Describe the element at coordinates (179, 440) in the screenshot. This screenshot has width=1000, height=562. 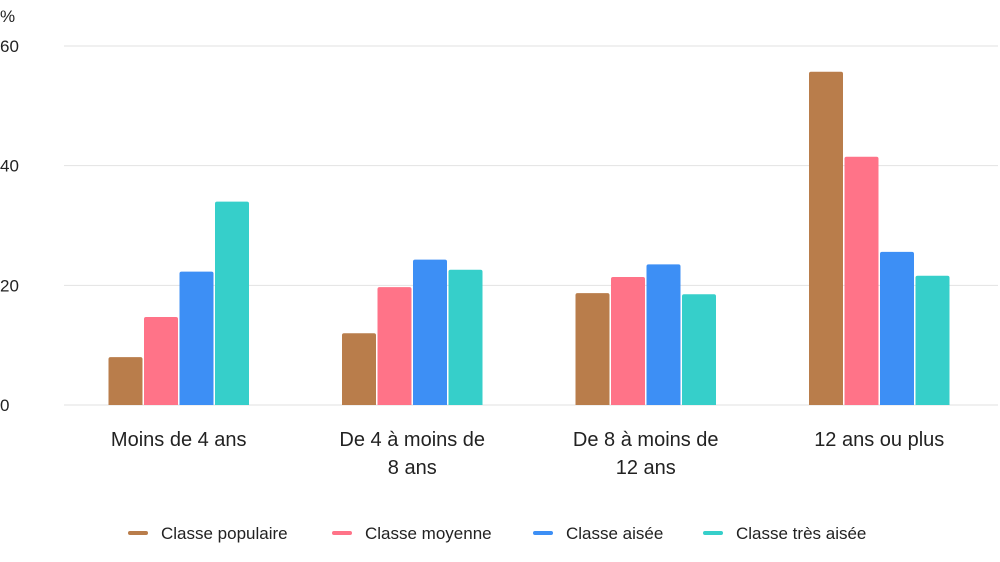
I see `x-tick-label: Moins de 4 ans` at that location.